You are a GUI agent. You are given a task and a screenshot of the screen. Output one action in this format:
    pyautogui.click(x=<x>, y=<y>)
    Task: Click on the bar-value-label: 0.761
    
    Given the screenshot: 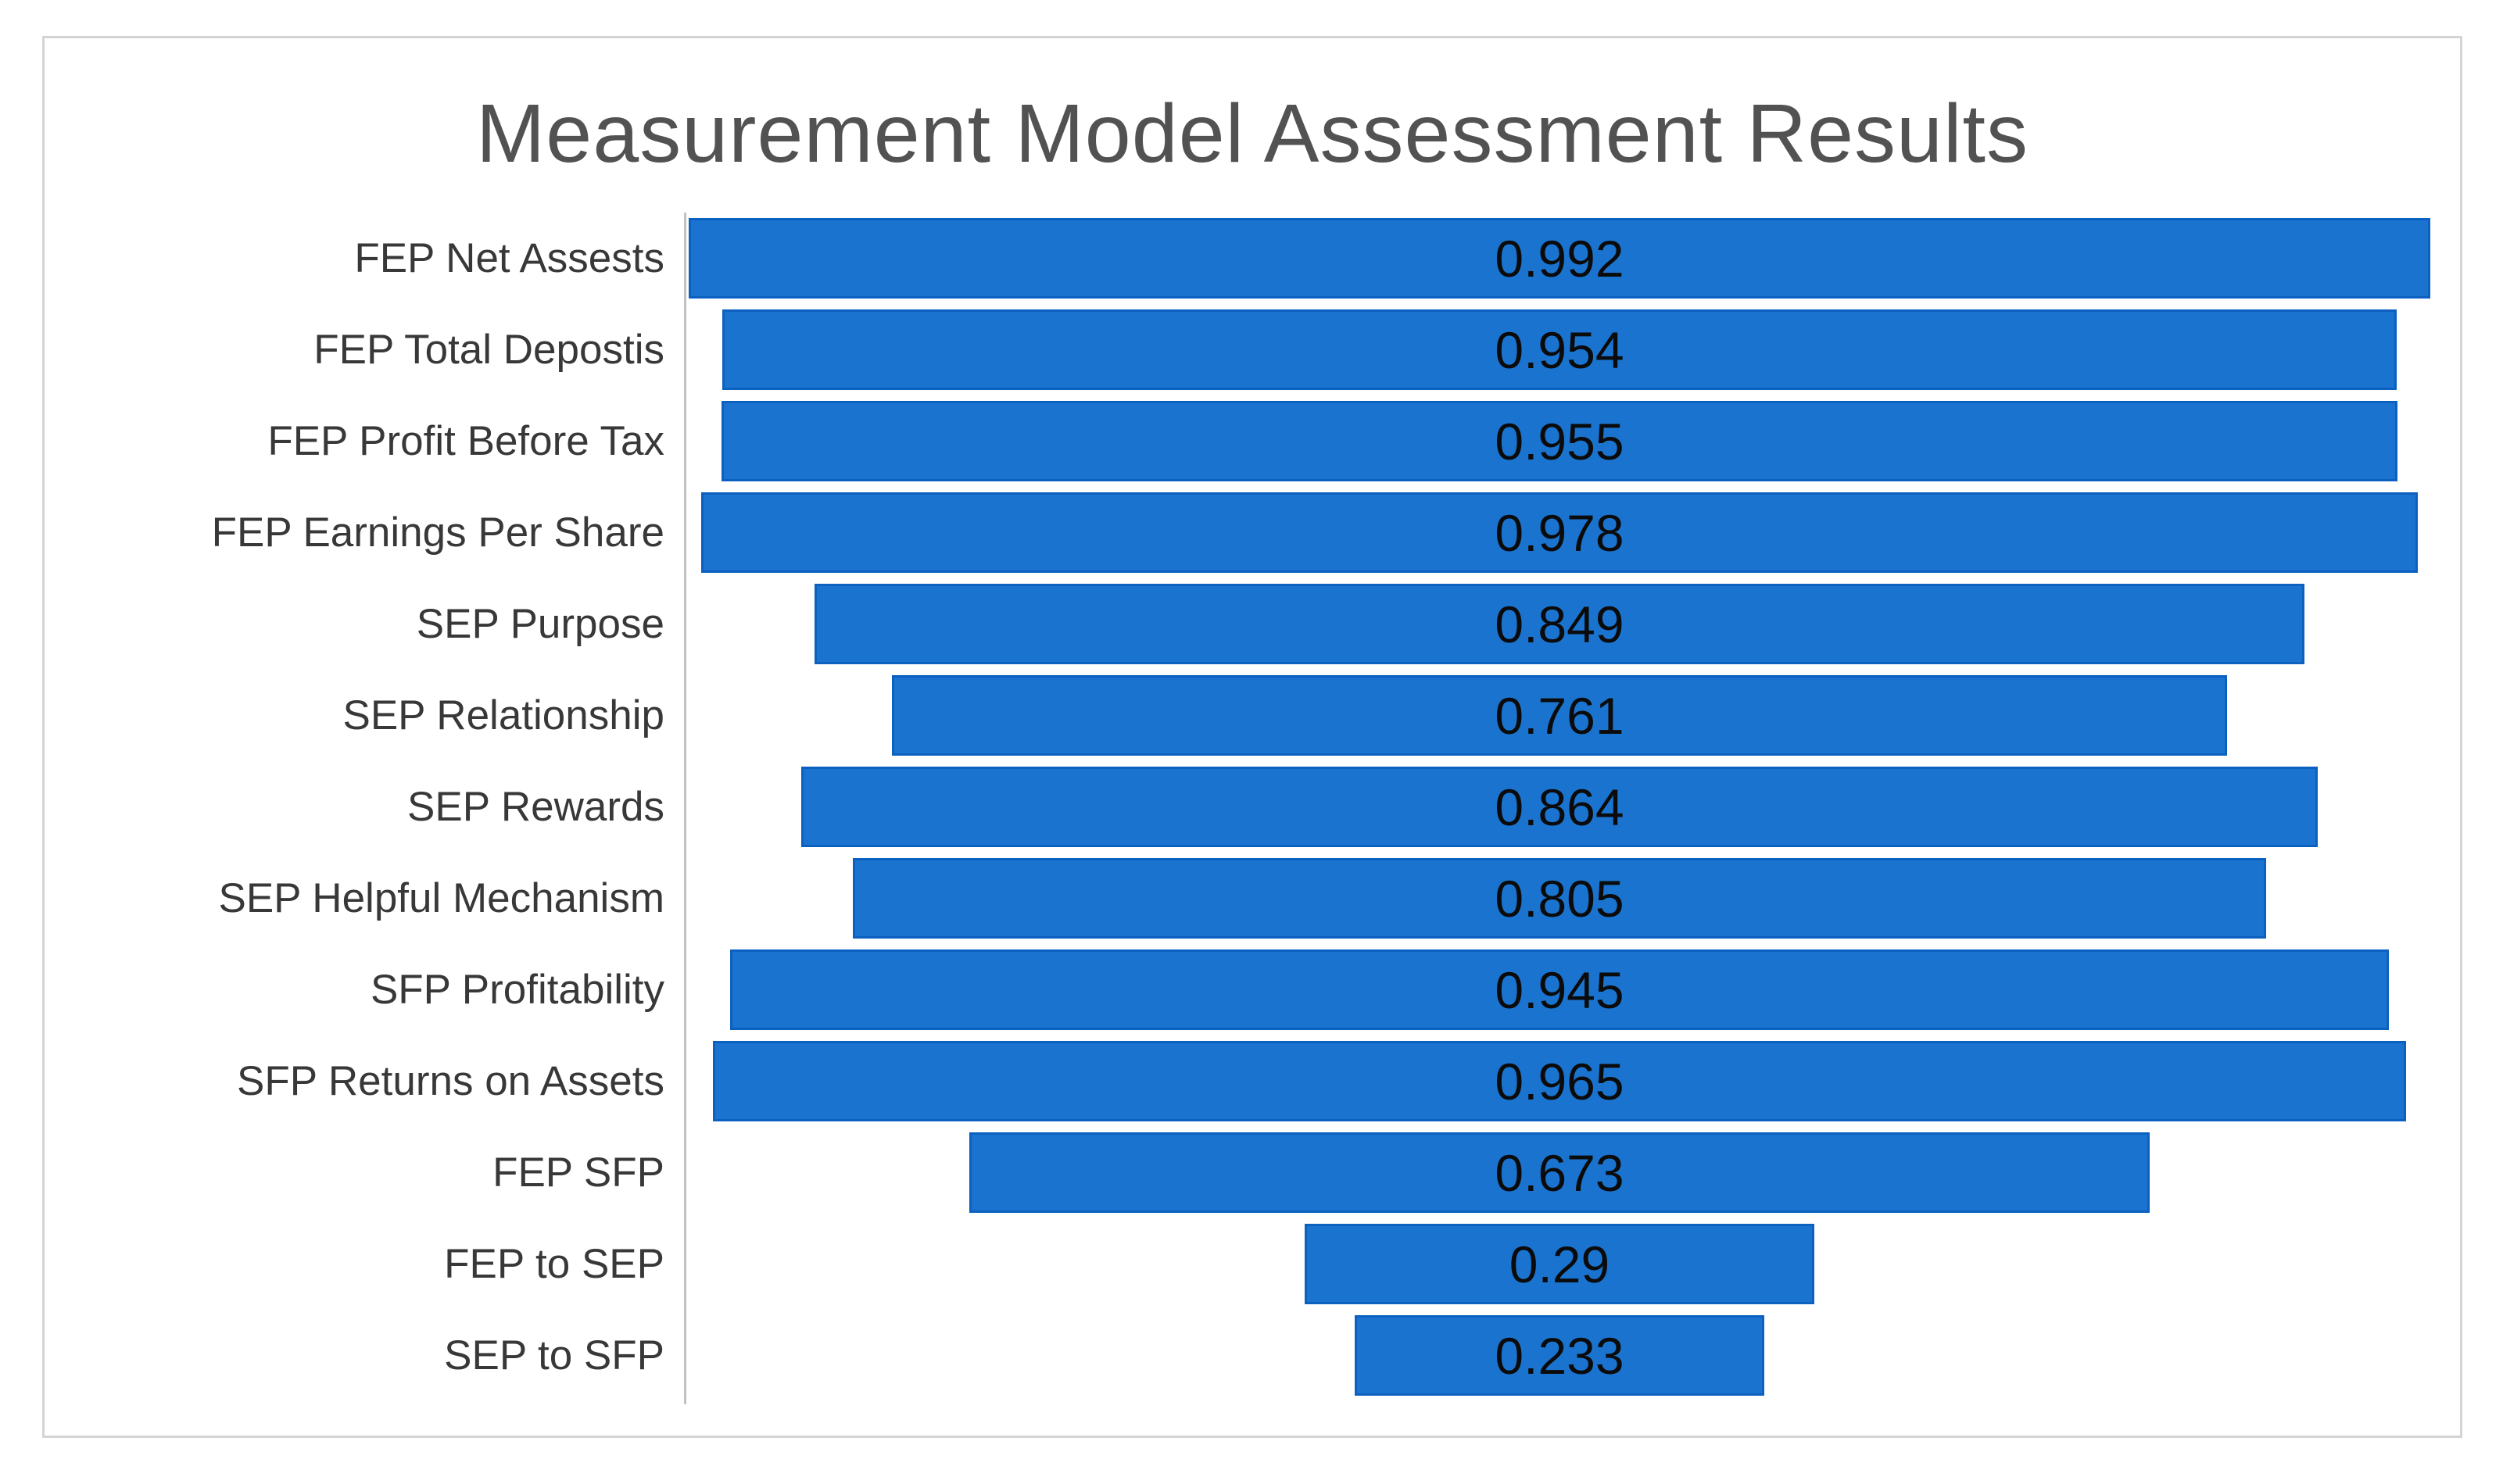 What is the action you would take?
    pyautogui.click(x=1559, y=715)
    